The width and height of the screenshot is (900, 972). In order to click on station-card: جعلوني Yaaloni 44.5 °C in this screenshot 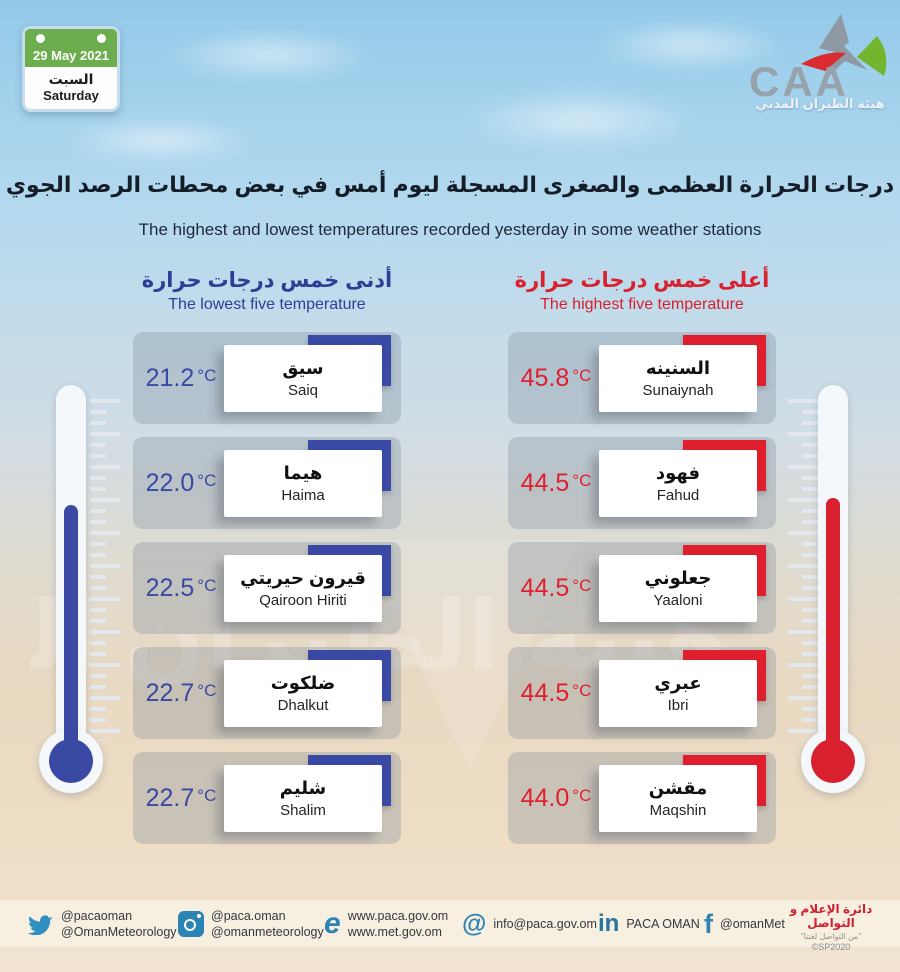, I will do `click(642, 588)`.